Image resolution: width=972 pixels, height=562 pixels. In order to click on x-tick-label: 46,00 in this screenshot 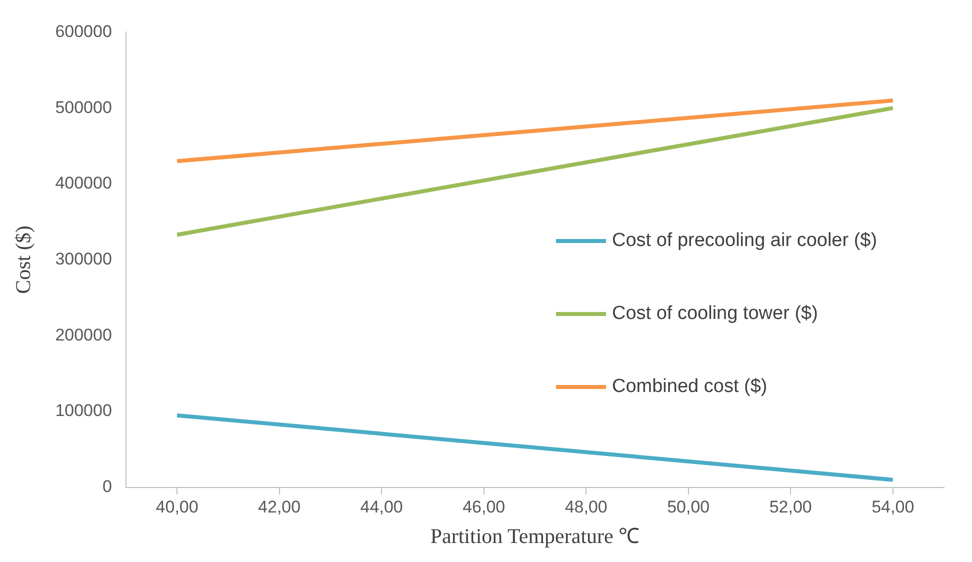, I will do `click(484, 506)`.